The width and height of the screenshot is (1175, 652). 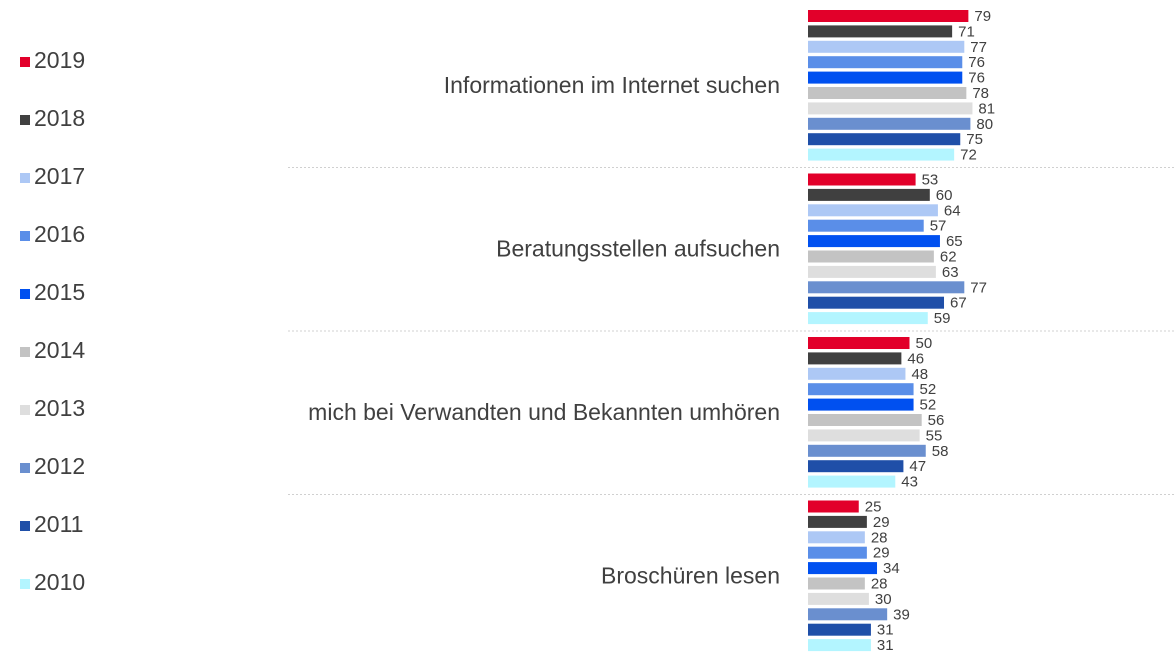 I want to click on category-label: Broschüren lesen, so click(x=690, y=576).